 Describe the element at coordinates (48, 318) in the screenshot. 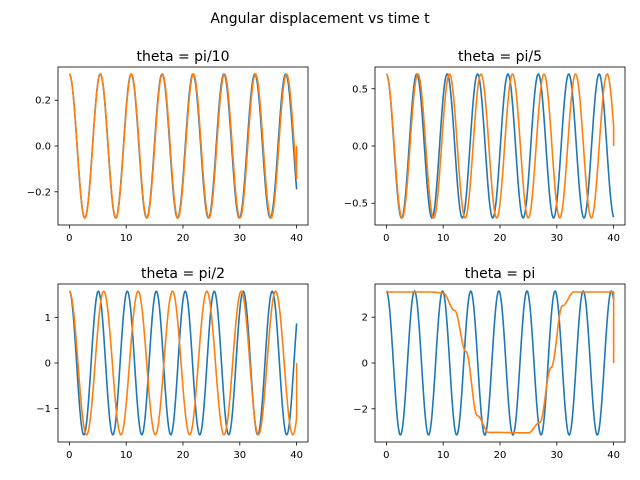

I see `y-tick-label: 1` at that location.